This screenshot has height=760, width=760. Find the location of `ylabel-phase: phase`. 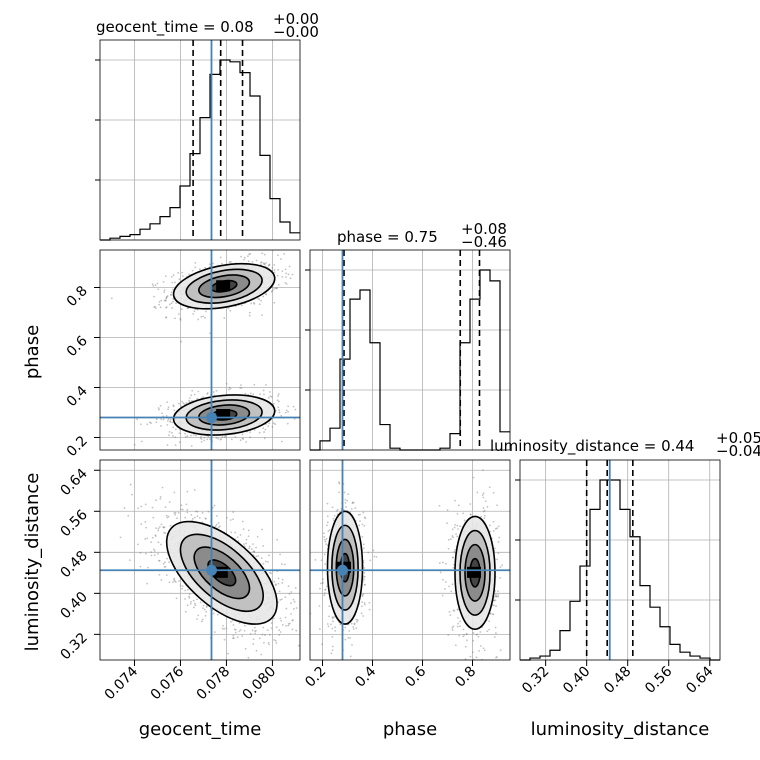

ylabel-phase: phase is located at coordinates (32, 352).